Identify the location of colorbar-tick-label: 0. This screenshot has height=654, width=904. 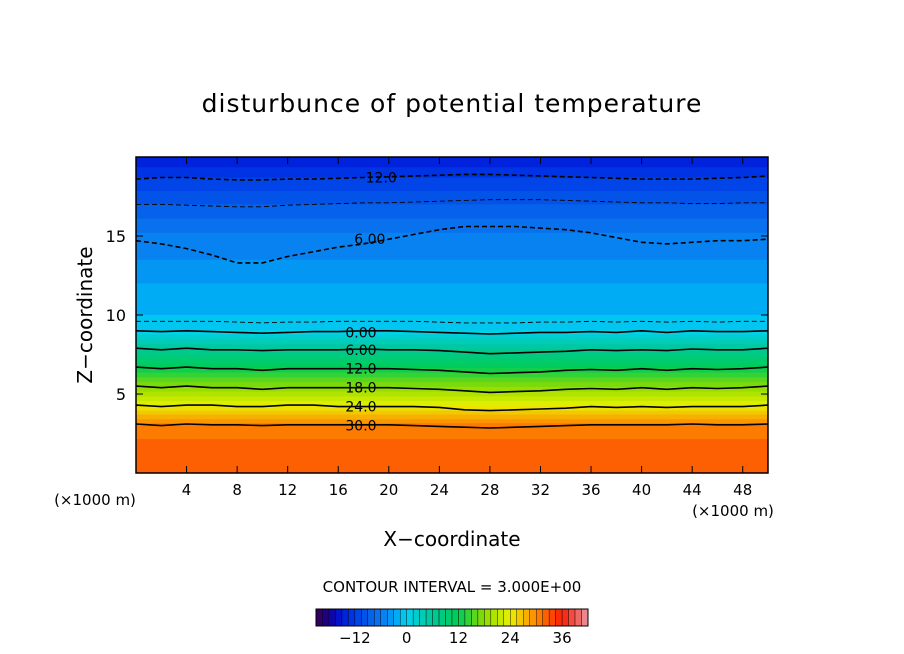
(407, 638).